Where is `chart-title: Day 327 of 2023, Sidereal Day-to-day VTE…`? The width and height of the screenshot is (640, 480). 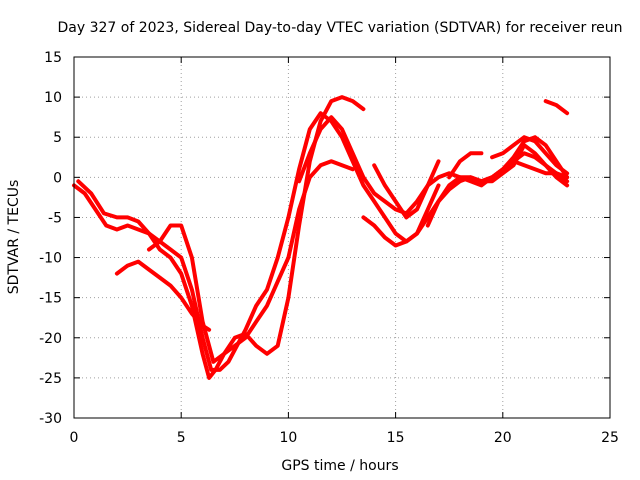 chart-title: Day 327 of 2023, Sidereal Day-to-day VTE… is located at coordinates (339, 28).